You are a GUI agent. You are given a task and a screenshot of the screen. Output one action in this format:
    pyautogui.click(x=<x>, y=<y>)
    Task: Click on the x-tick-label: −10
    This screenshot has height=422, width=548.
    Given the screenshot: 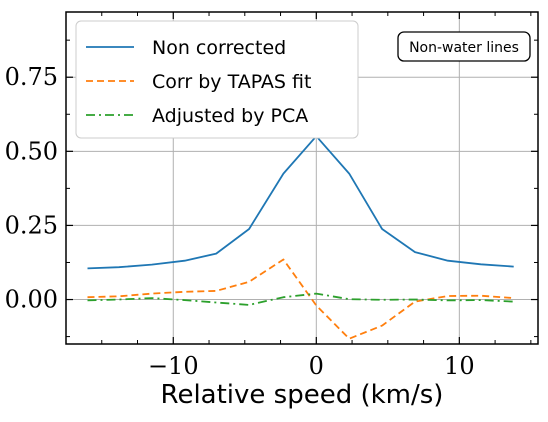 What is the action you would take?
    pyautogui.click(x=173, y=366)
    